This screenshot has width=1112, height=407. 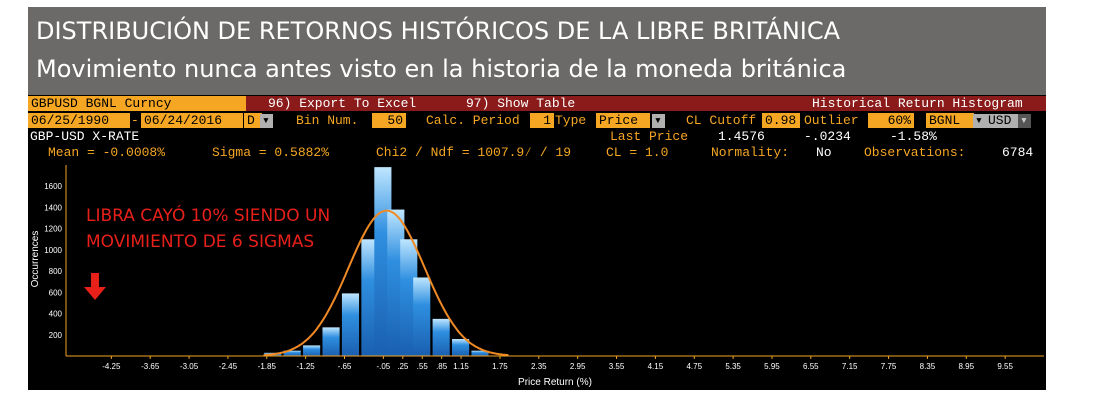 What do you see at coordinates (966, 366) in the screenshot?
I see `x-tick-label: 8.95` at bounding box center [966, 366].